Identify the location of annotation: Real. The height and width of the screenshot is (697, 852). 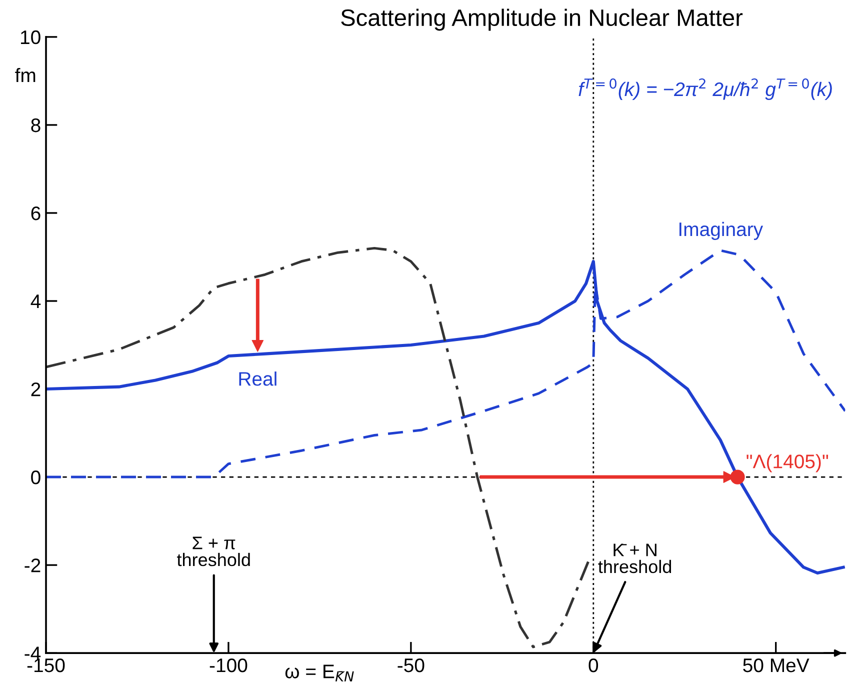
(257, 379).